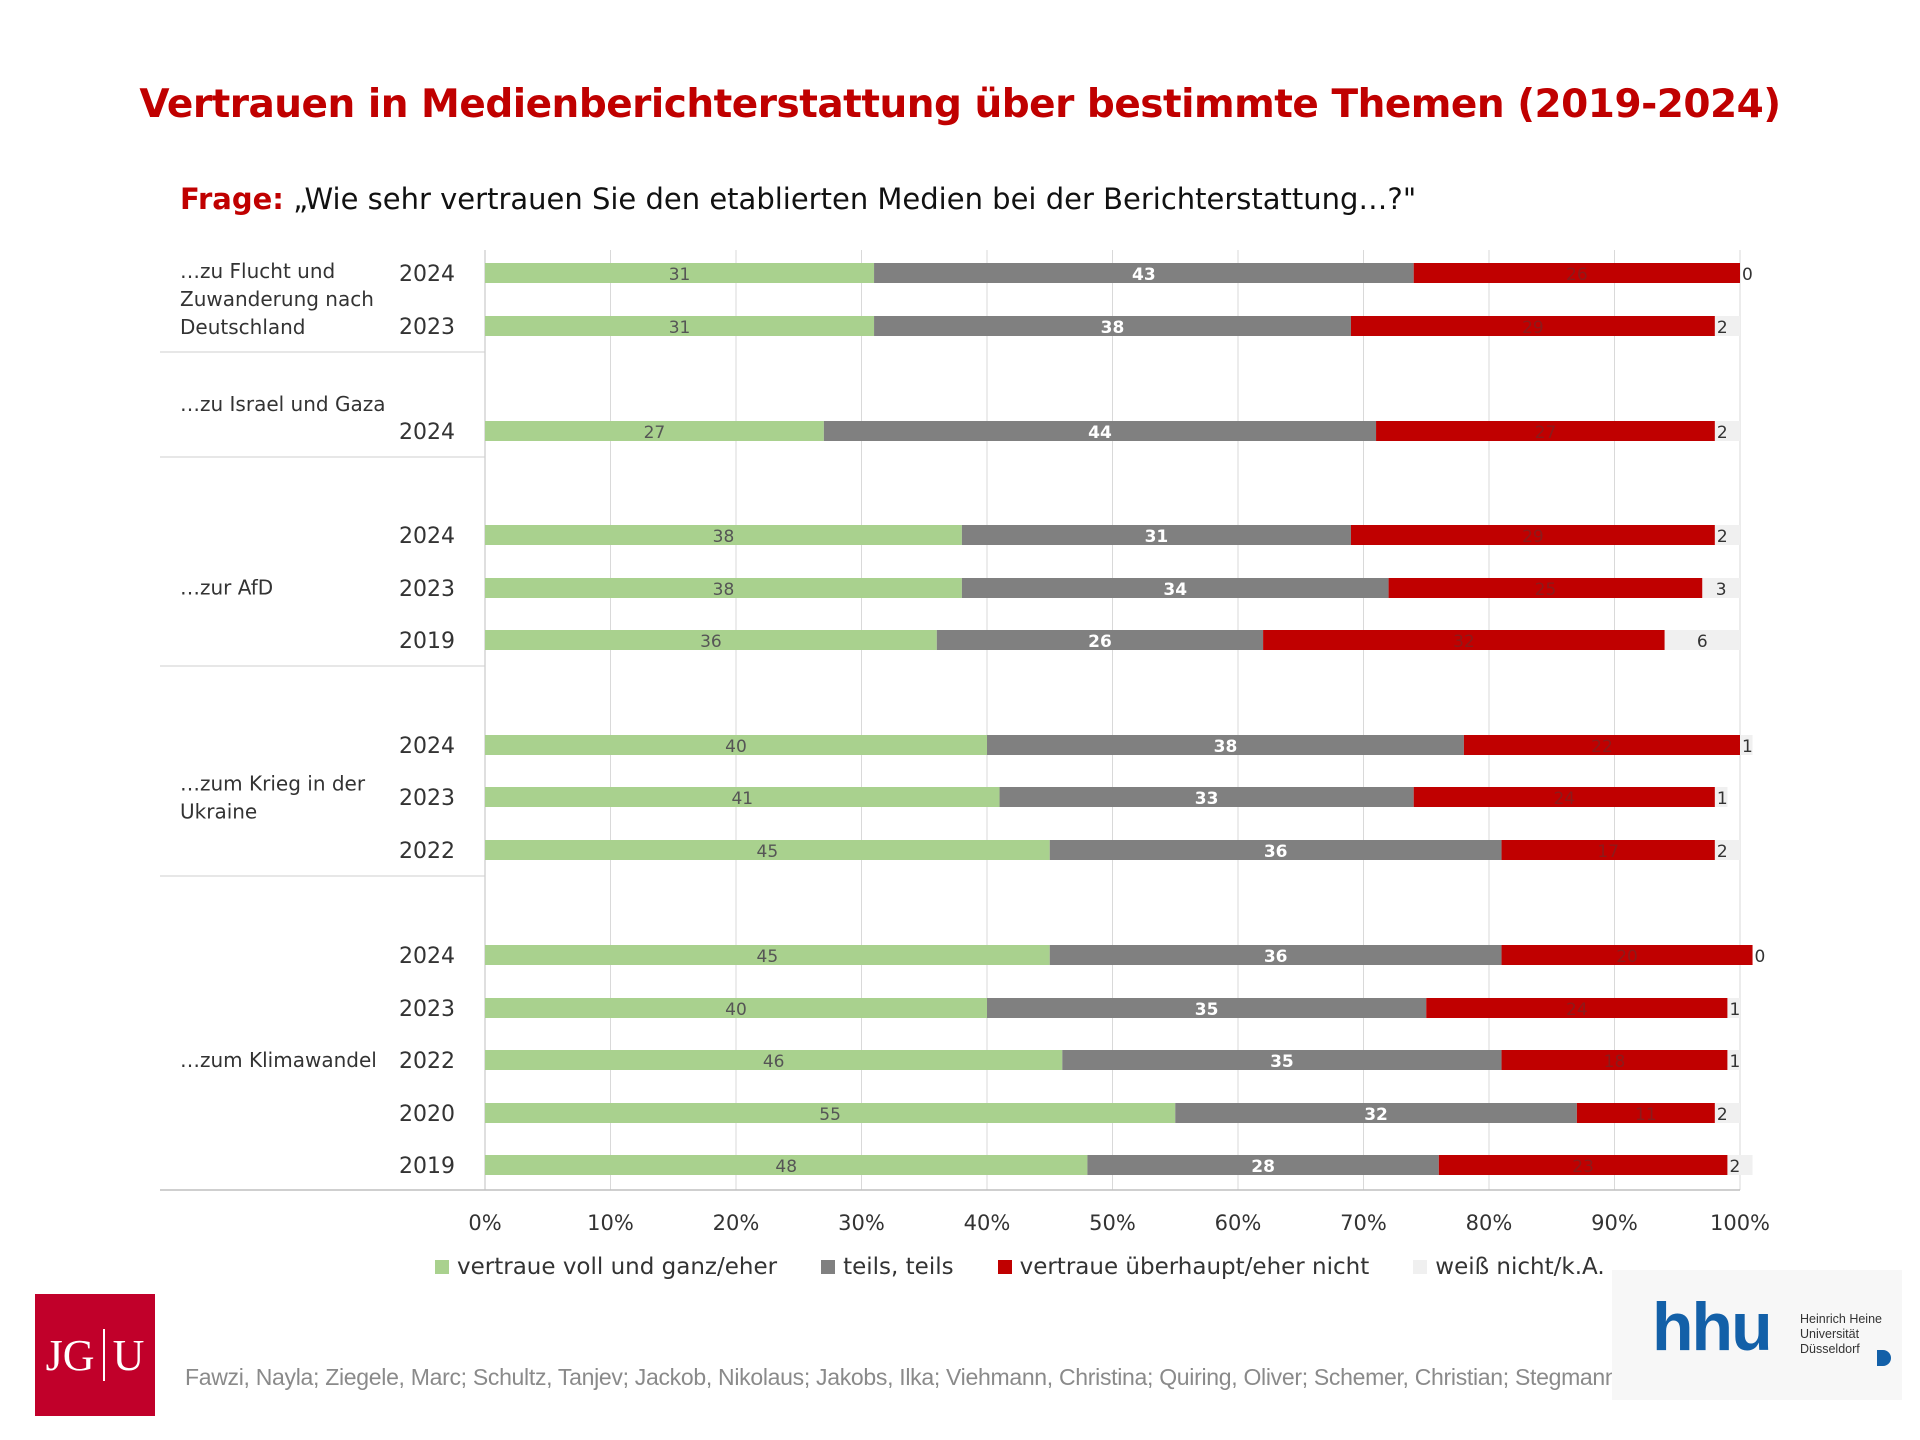  Describe the element at coordinates (273, 784) in the screenshot. I see `category-label: …zum Krieg in der` at that location.